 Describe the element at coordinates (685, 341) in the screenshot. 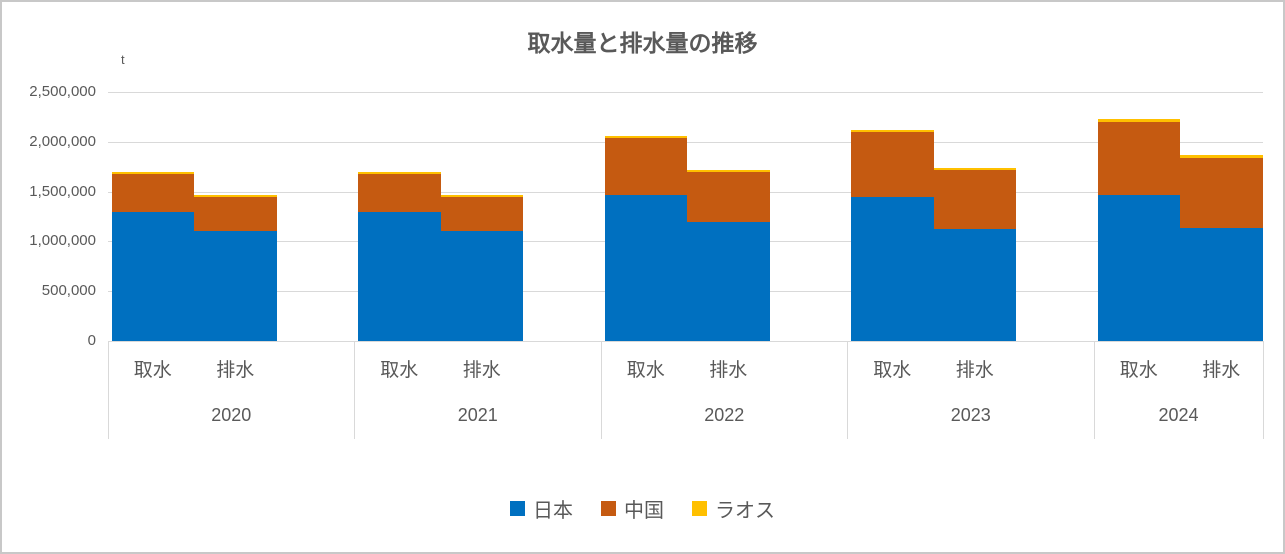

I see `x-axis-line` at that location.